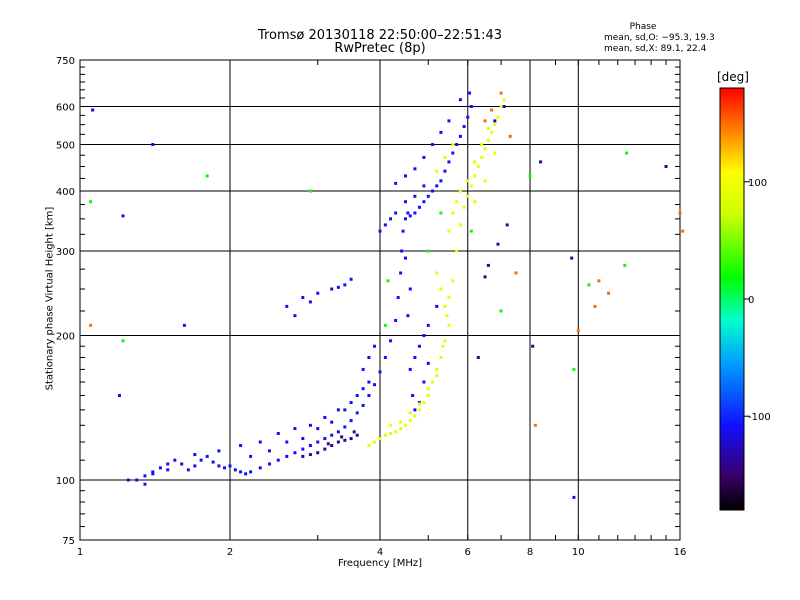  What do you see at coordinates (65, 61) in the screenshot?
I see `y-tick-label: 750` at bounding box center [65, 61].